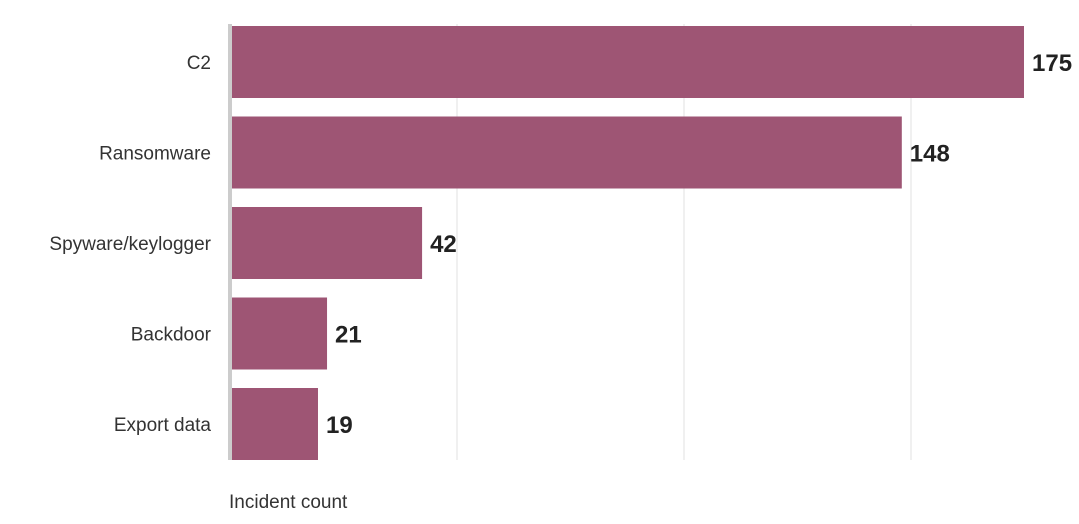 The width and height of the screenshot is (1079, 524). Describe the element at coordinates (171, 335) in the screenshot. I see `category-label: Backdoor` at that location.